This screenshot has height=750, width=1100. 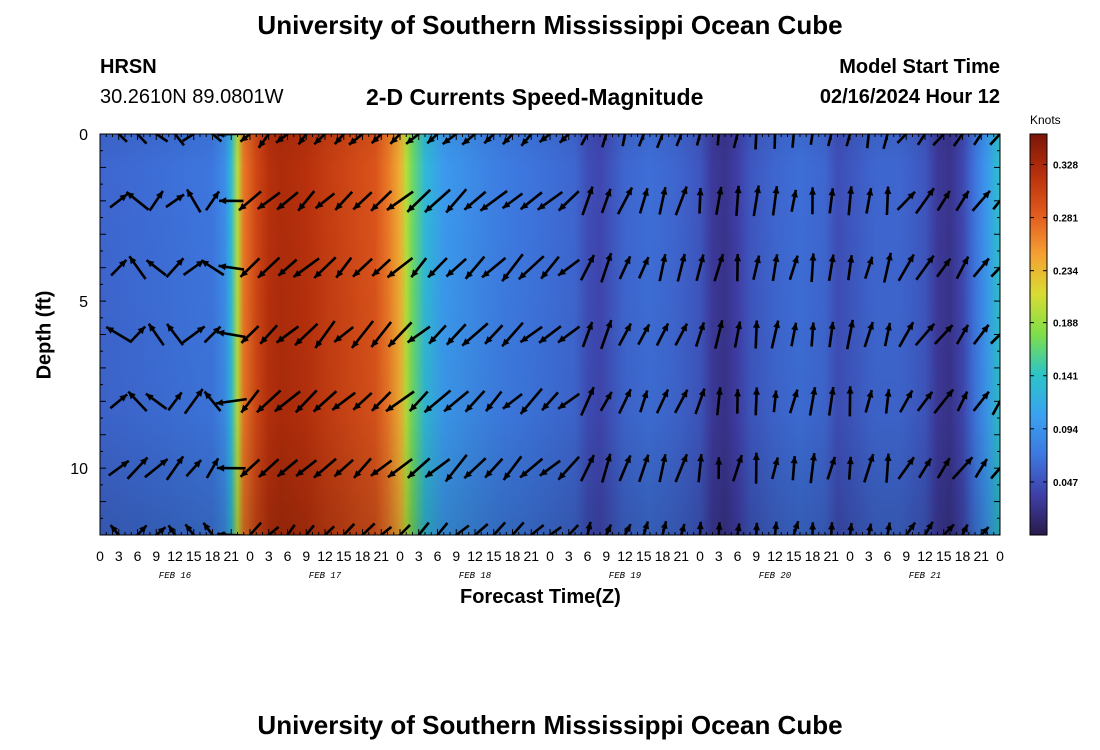 I want to click on x-day-label: FEB 19, so click(x=625, y=576).